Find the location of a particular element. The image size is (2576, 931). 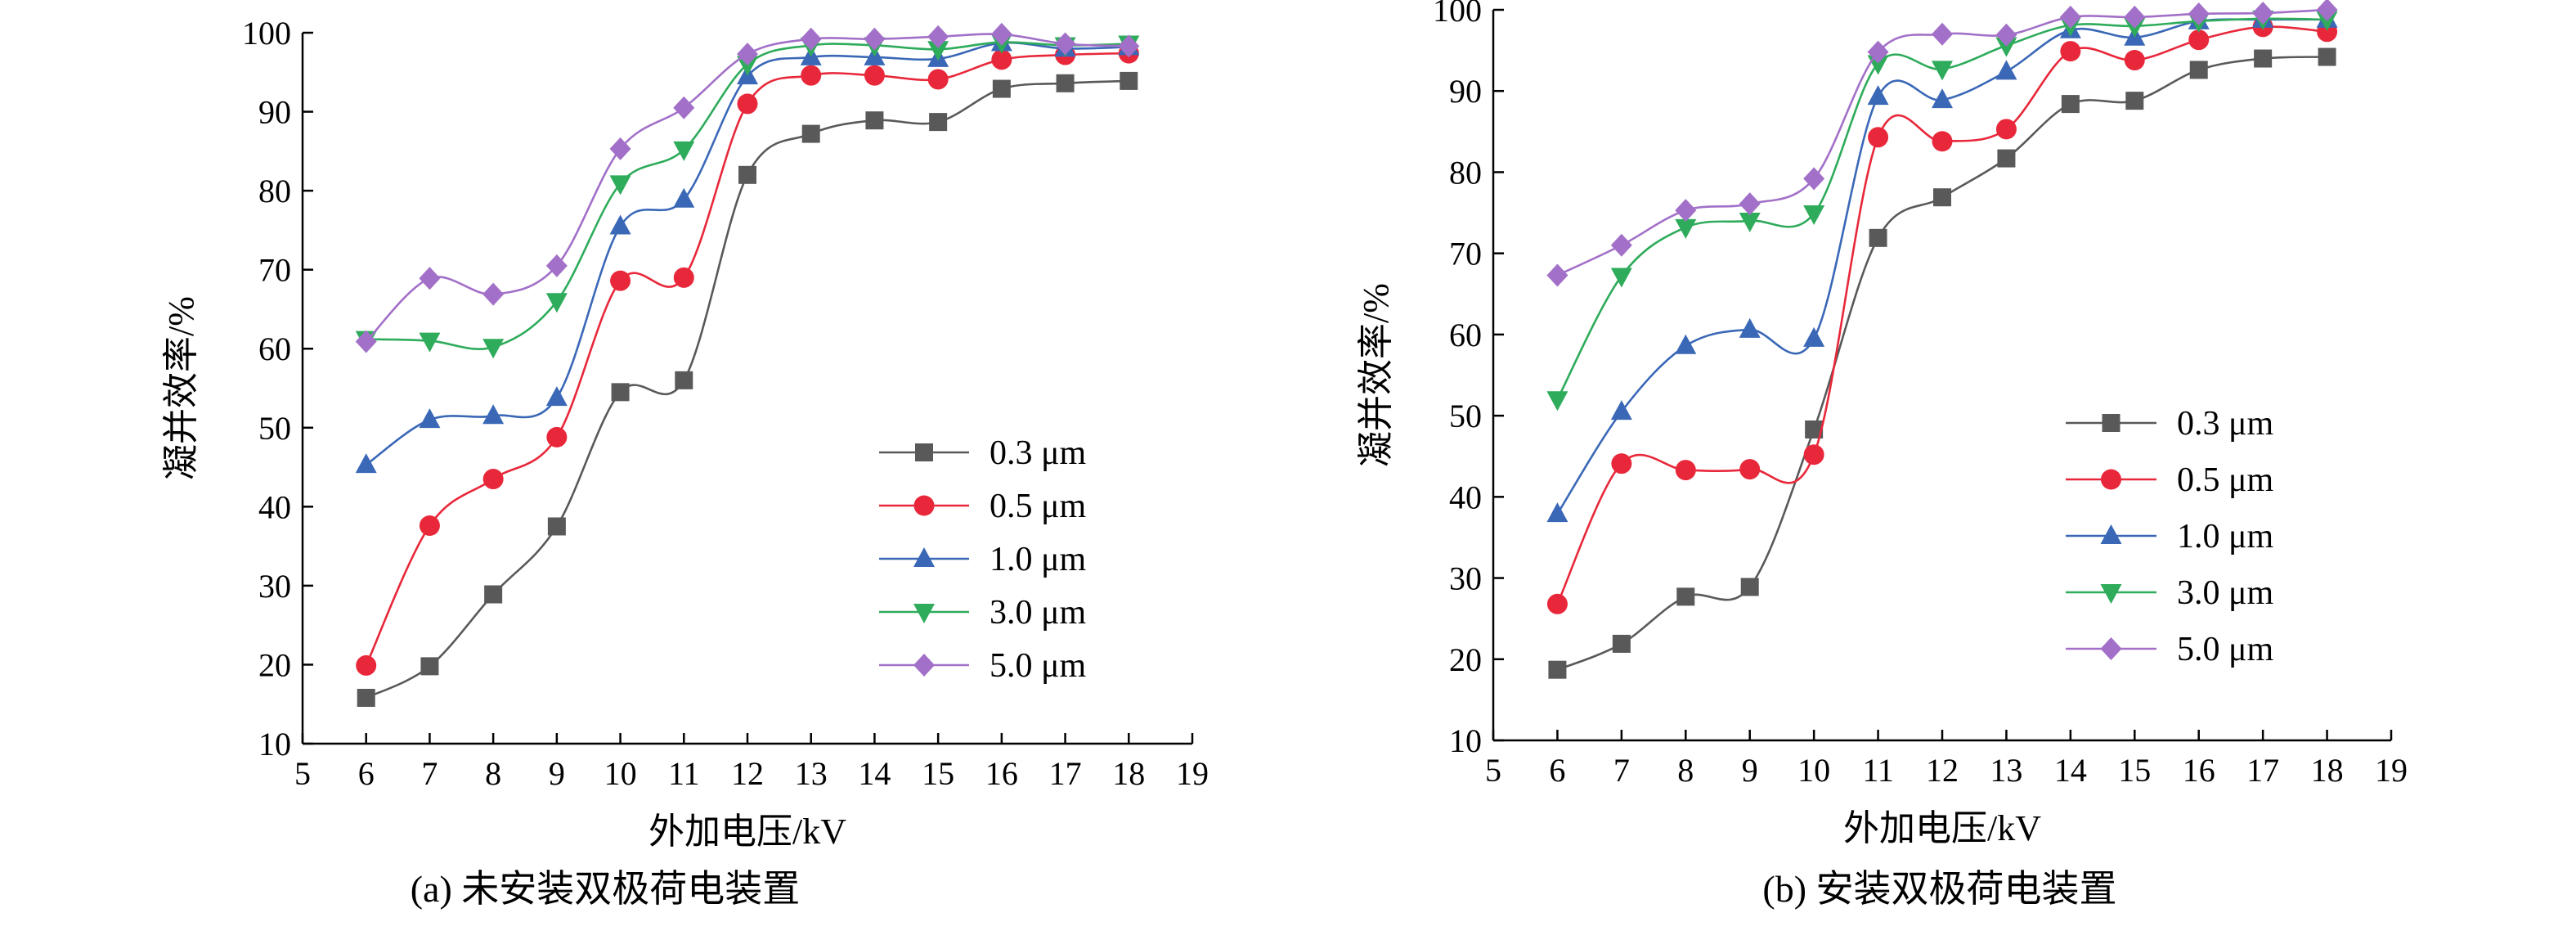

x-tick-label: 7 is located at coordinates (430, 774).